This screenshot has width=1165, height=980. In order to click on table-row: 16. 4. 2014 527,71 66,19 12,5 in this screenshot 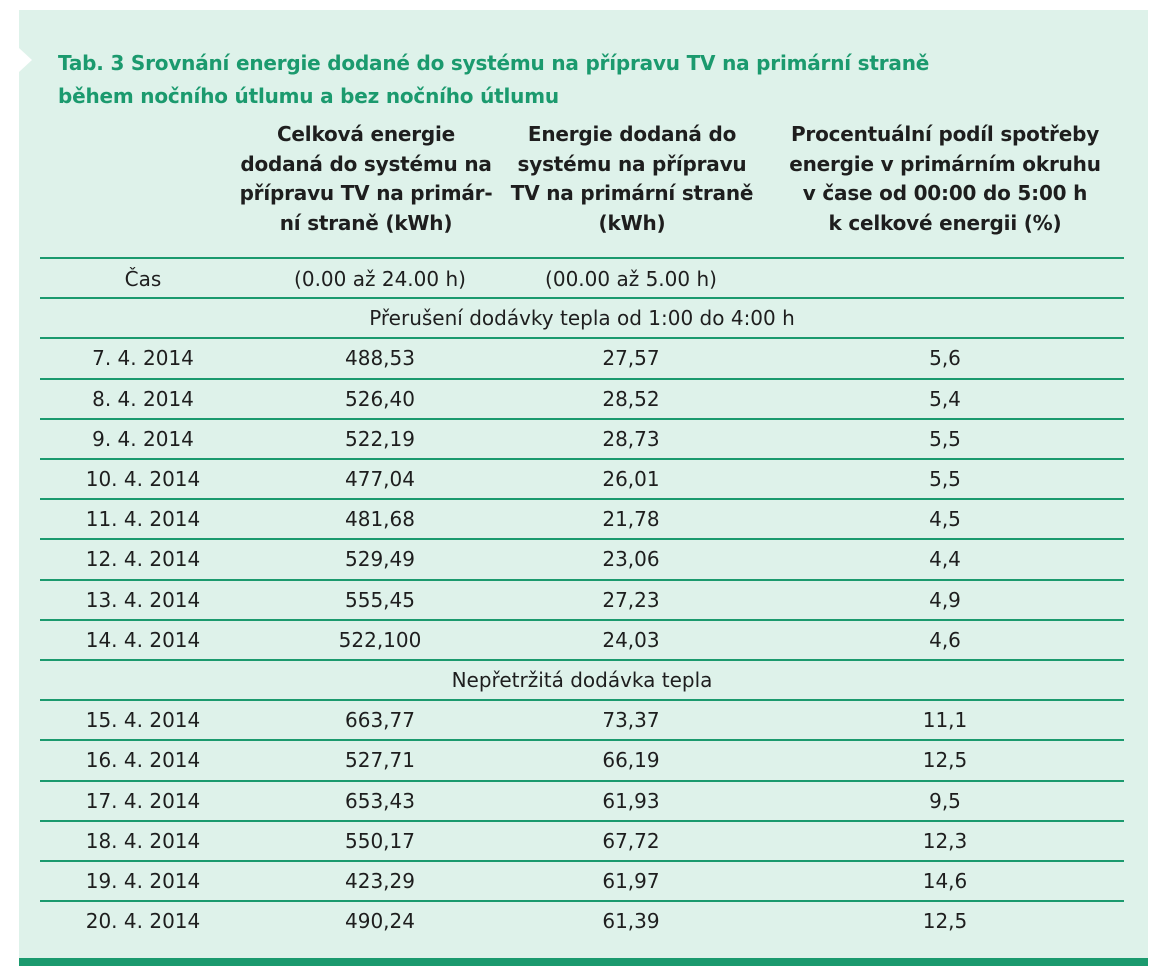, I will do `click(582, 760)`.